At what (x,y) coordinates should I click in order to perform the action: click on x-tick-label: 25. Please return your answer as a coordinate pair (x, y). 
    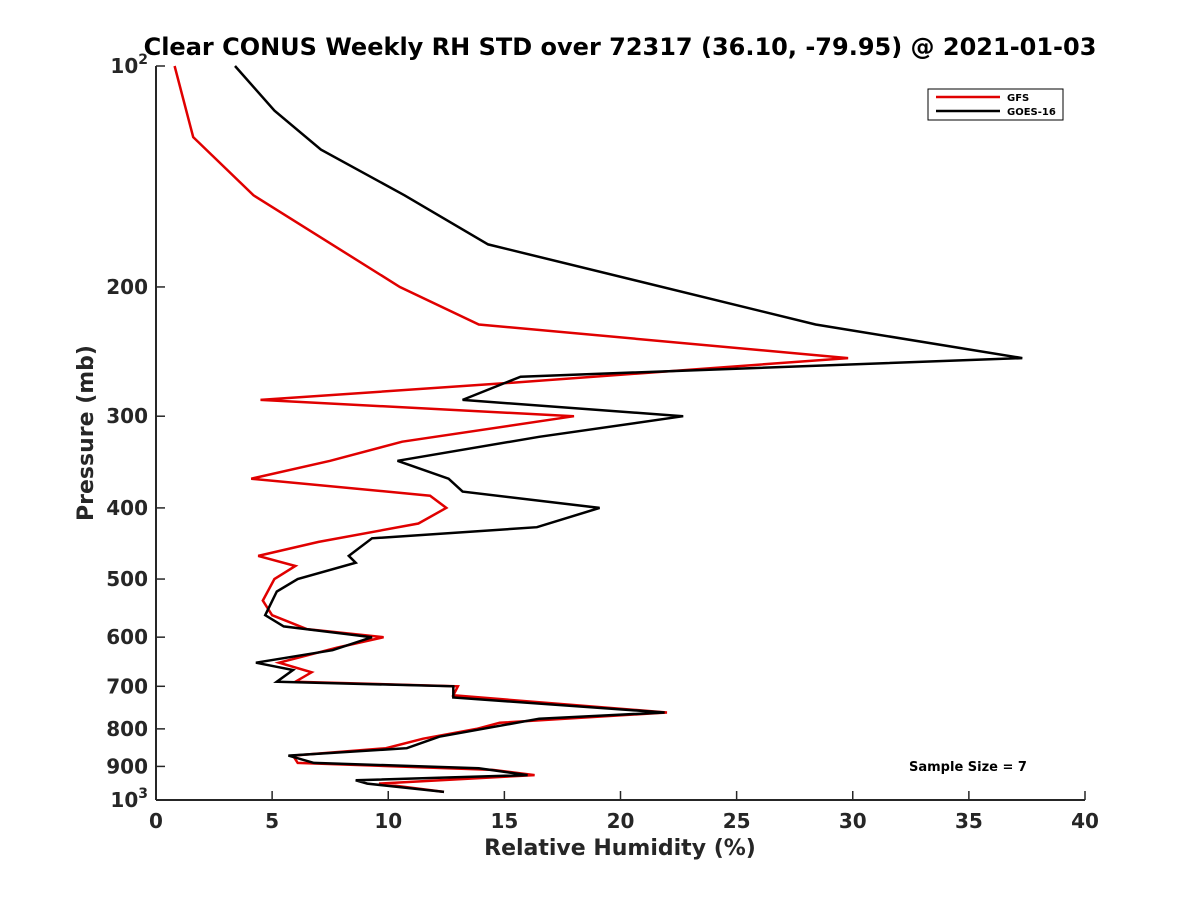
    Looking at the image, I should click on (737, 821).